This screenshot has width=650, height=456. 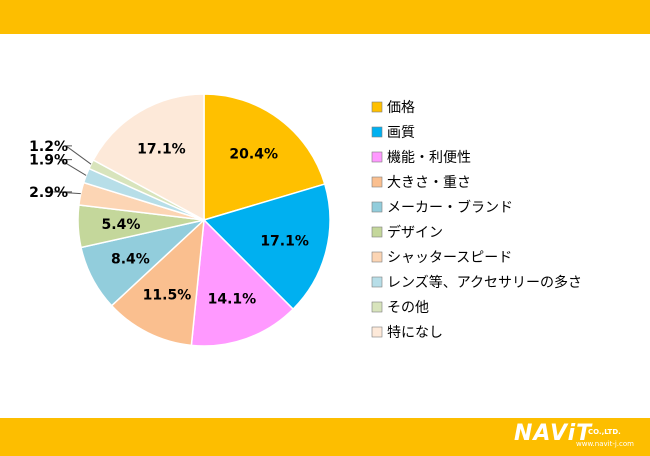 What do you see at coordinates (449, 258) in the screenshot?
I see `legend-label: シャッタースピード` at bounding box center [449, 258].